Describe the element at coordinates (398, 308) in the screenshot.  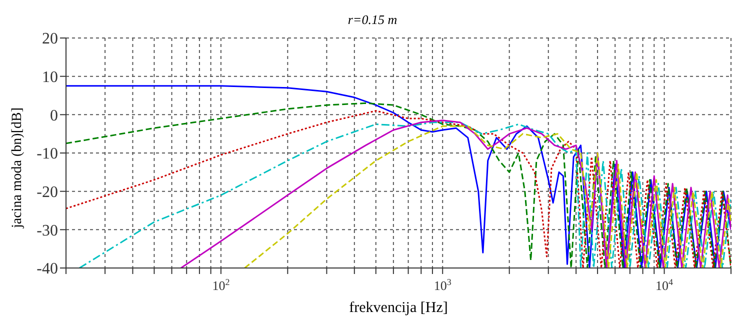
I see `x-axis-title: frekvencija [Hz]` at that location.